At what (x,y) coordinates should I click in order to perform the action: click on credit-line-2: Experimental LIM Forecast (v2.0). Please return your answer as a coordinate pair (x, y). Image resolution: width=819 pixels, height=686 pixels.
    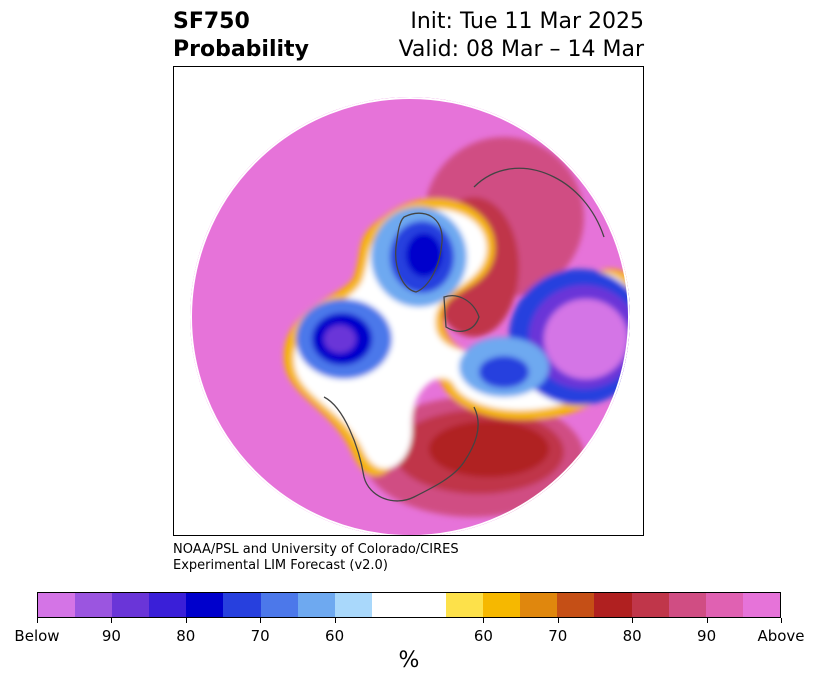
    Looking at the image, I should click on (280, 565).